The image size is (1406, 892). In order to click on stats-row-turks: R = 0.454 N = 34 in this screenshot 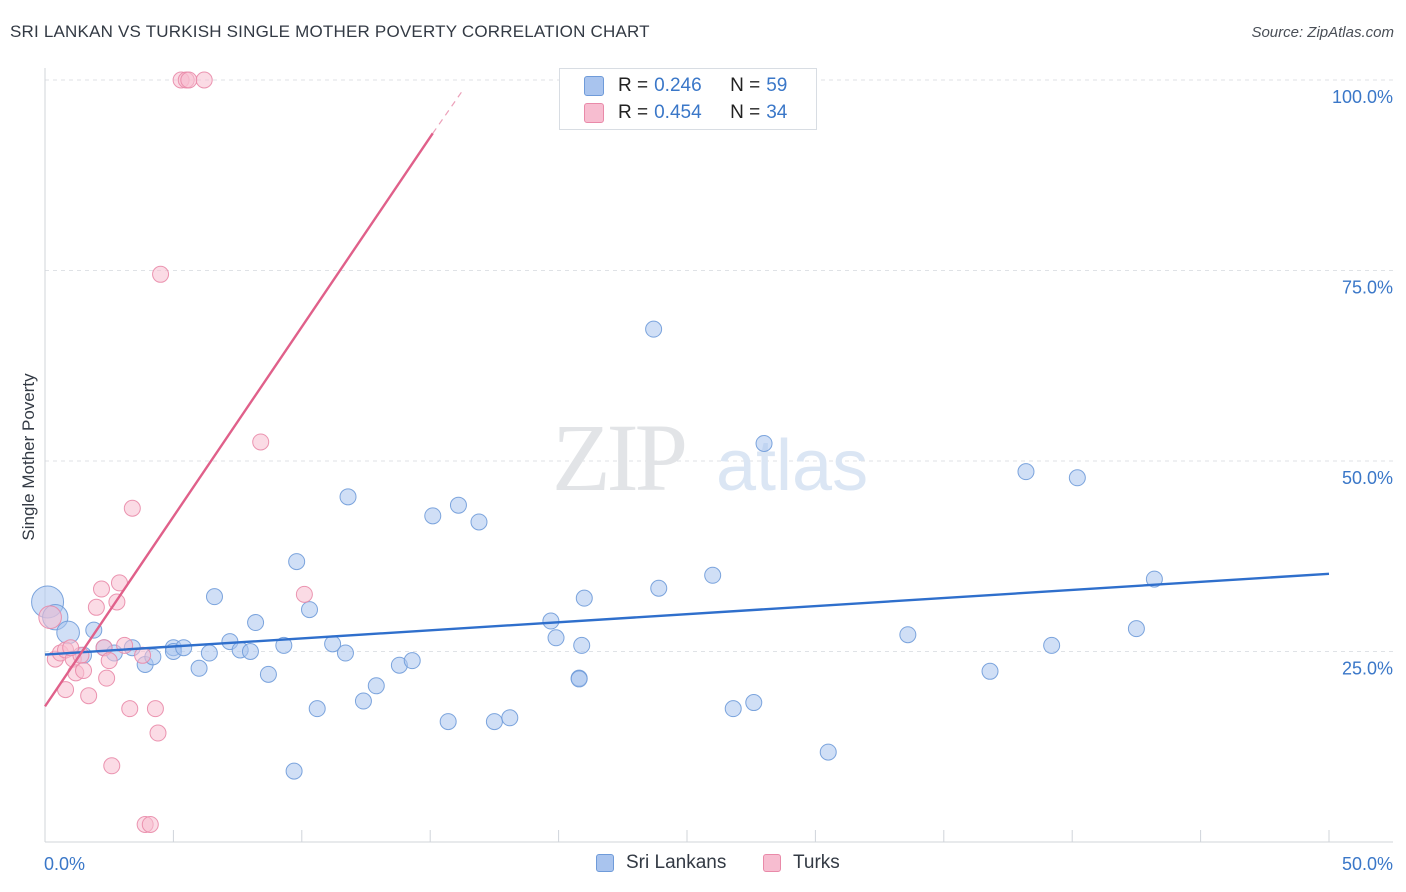, I will do `click(686, 113)`.